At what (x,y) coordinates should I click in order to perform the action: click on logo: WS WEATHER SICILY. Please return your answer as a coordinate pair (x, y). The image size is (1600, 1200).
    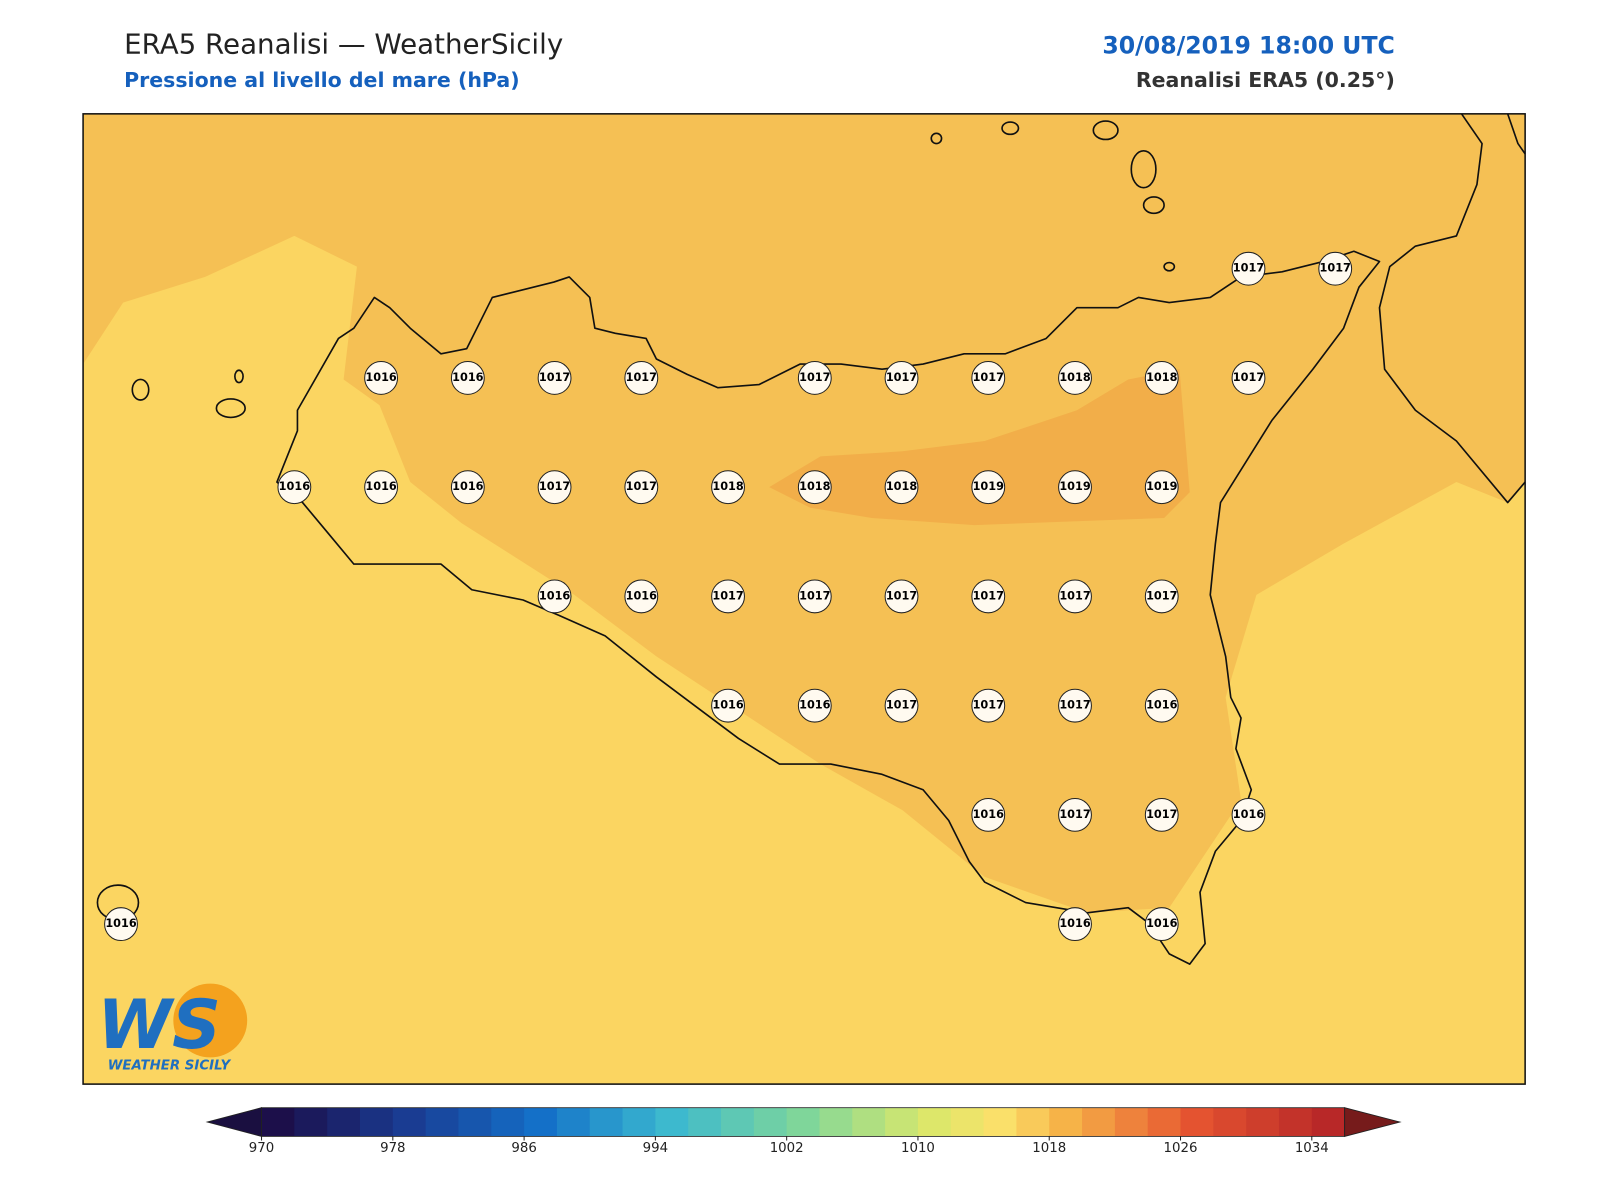
    Looking at the image, I should click on (172, 1028).